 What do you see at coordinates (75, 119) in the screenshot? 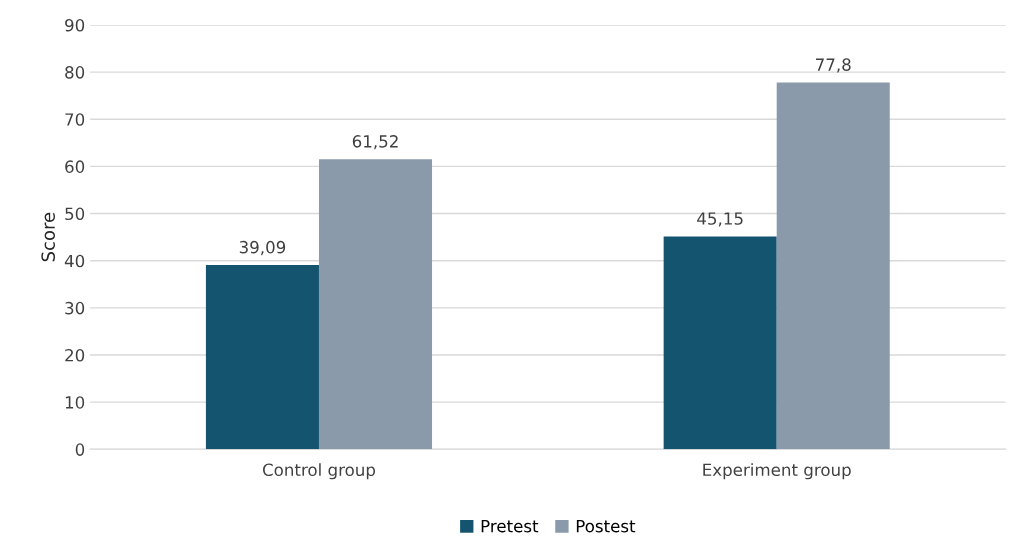
I see `y-tick-label: 70` at bounding box center [75, 119].